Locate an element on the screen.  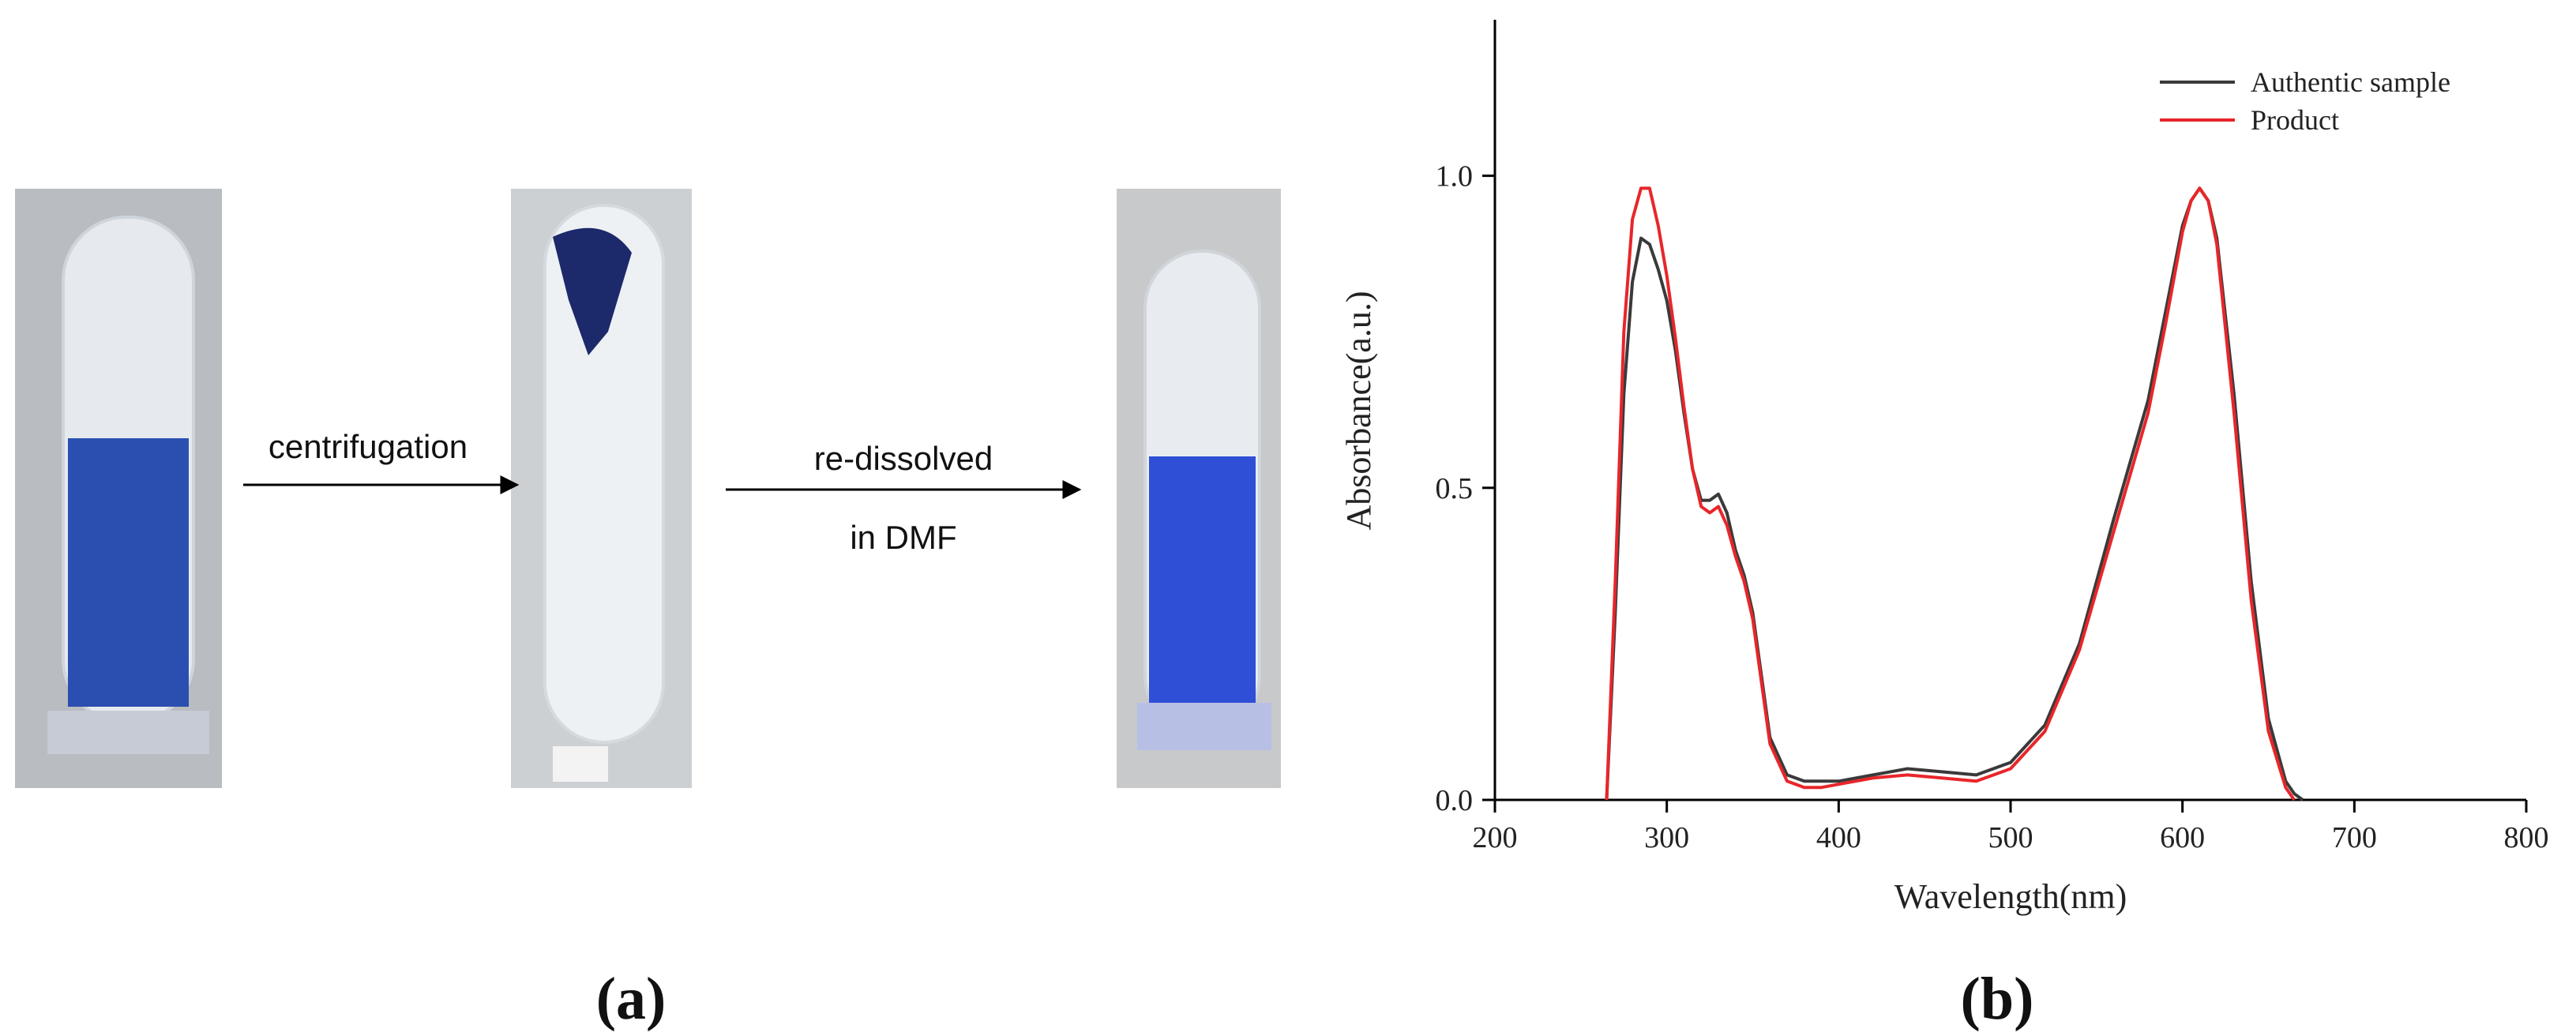
x-tick-label: 600 is located at coordinates (2182, 837).